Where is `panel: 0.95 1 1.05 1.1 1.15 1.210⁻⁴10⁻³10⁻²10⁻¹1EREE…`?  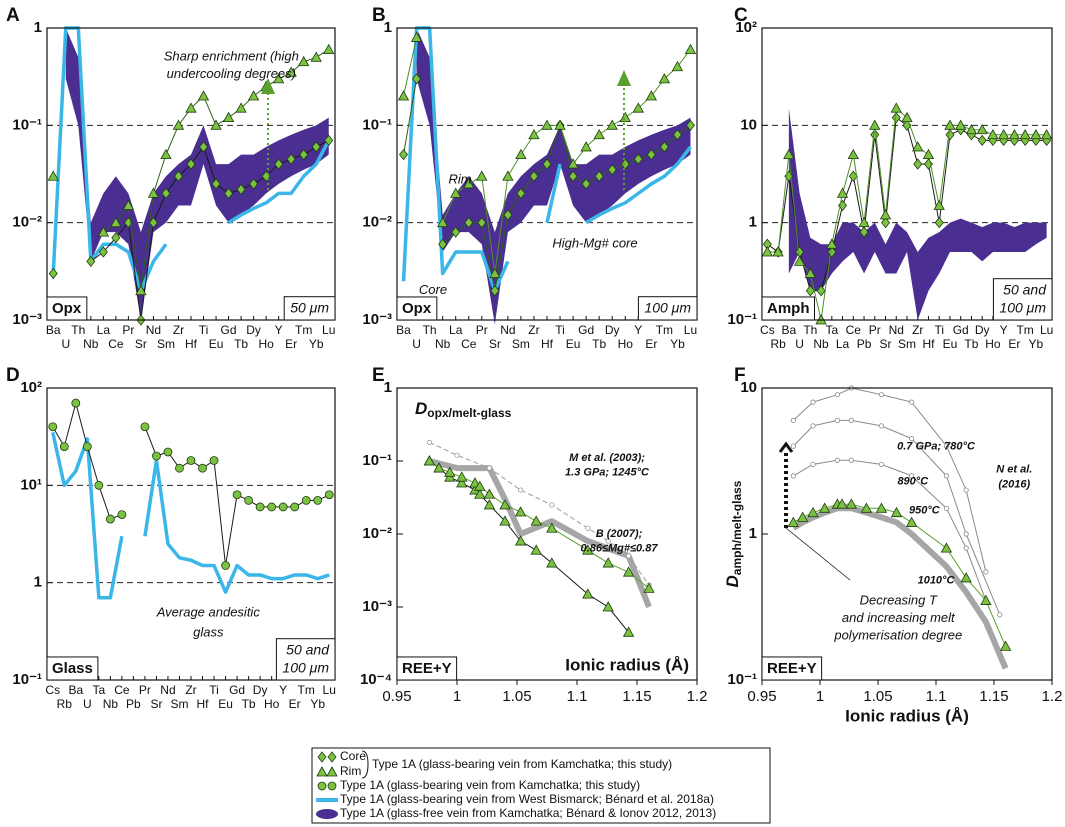
panel: 0.95 1 1.05 1.1 1.15 1.210⁻⁴10⁻³10⁻²10⁻¹1EREE… is located at coordinates (533, 535).